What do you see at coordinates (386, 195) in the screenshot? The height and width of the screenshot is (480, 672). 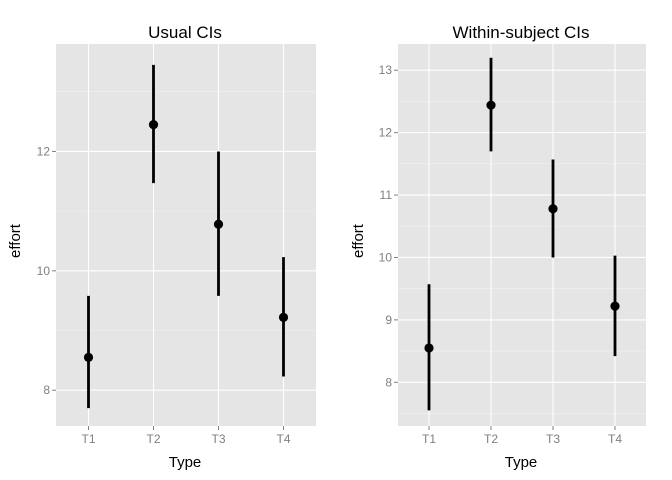 I see `y-tick-label: 11` at bounding box center [386, 195].